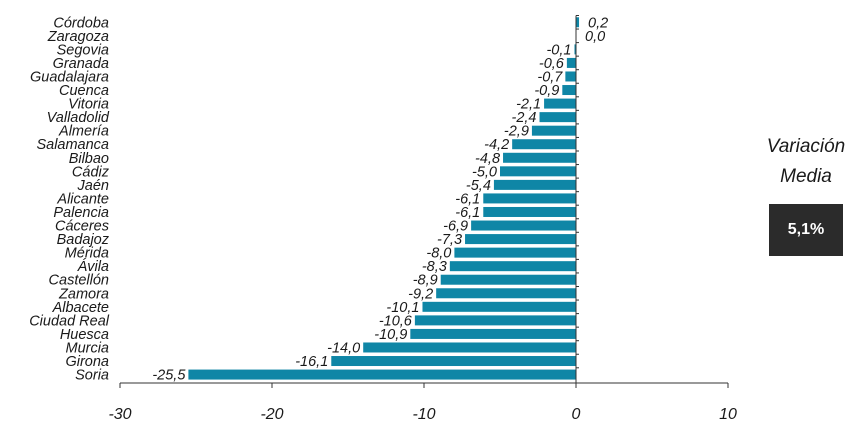 The height and width of the screenshot is (424, 856). Describe the element at coordinates (78, 37) in the screenshot. I see `category-label: Zaragoza` at that location.